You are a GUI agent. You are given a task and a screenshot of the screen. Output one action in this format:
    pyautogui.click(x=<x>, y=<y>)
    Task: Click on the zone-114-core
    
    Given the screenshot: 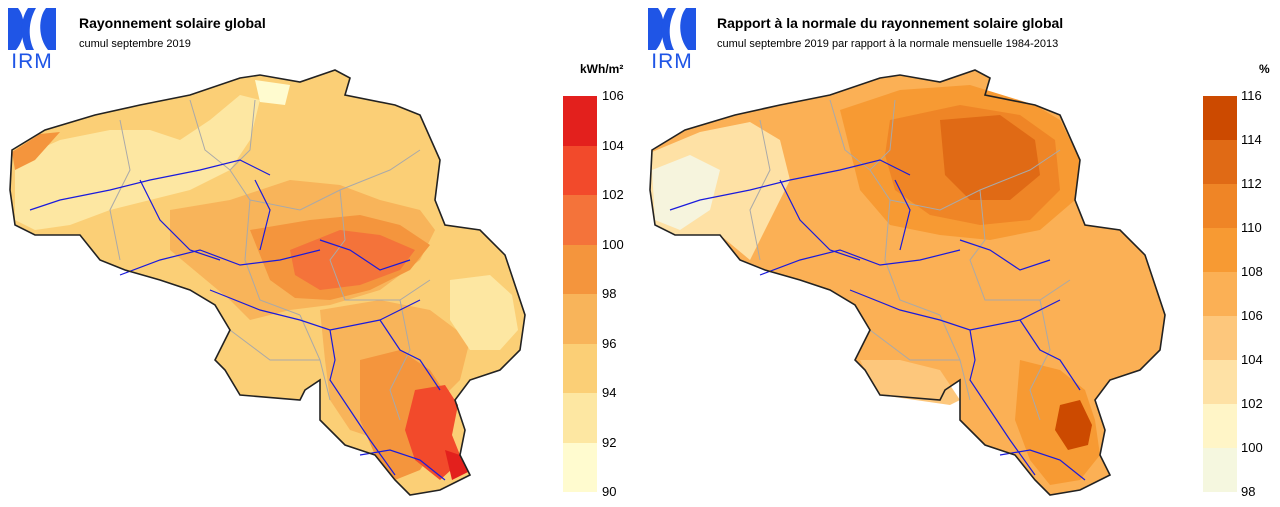 What is the action you would take?
    pyautogui.click(x=990, y=157)
    